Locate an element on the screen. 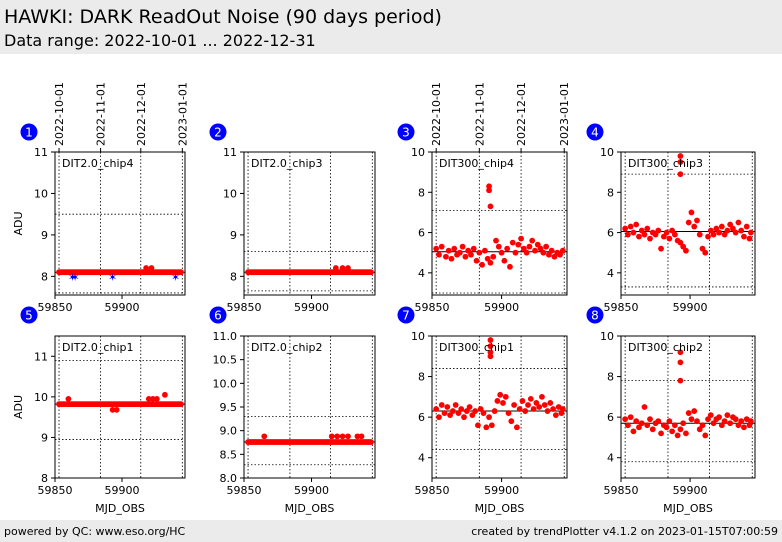  panel-label: DIT2.0_chip1 is located at coordinates (97, 347).